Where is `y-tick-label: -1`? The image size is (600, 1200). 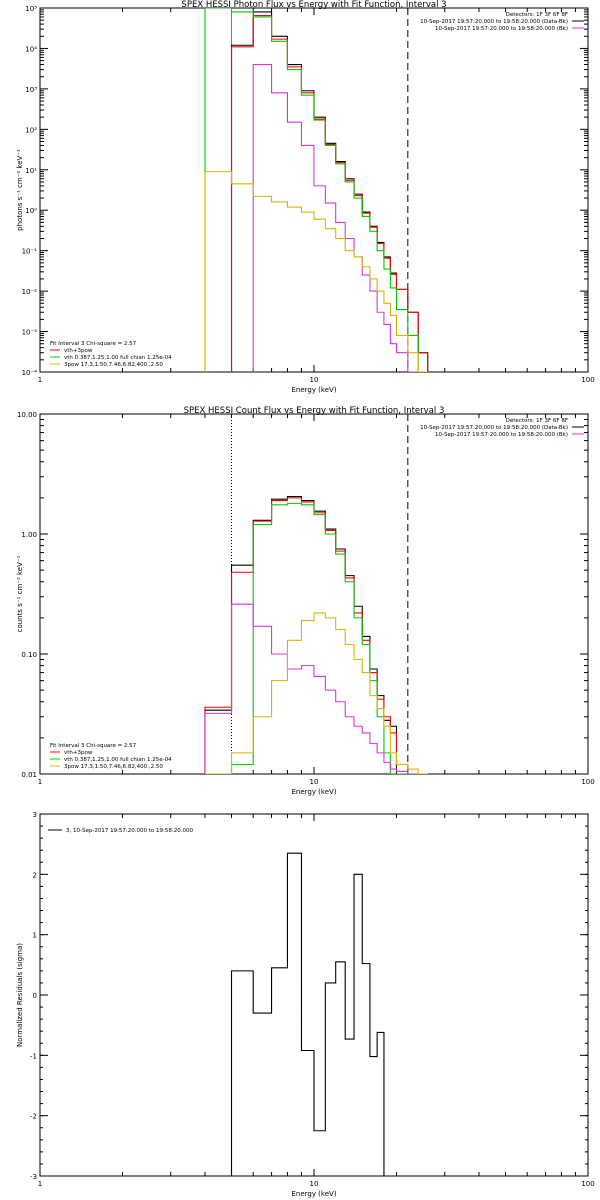
y-tick-label: -1 is located at coordinates (33, 1056).